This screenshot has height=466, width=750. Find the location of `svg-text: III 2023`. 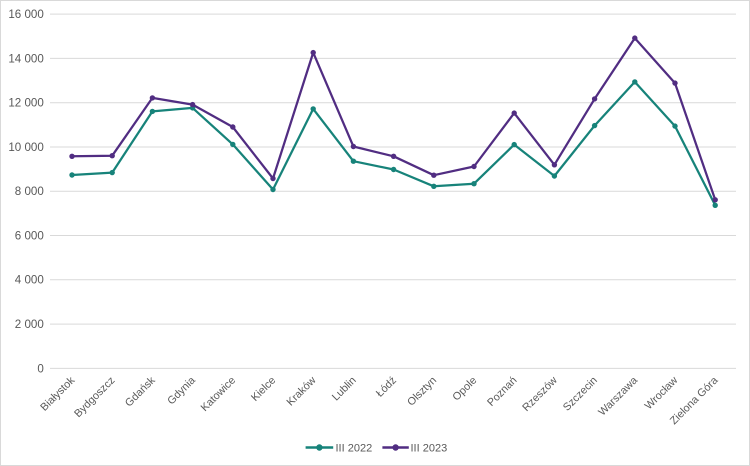

svg-text: III 2023 is located at coordinates (429, 448).